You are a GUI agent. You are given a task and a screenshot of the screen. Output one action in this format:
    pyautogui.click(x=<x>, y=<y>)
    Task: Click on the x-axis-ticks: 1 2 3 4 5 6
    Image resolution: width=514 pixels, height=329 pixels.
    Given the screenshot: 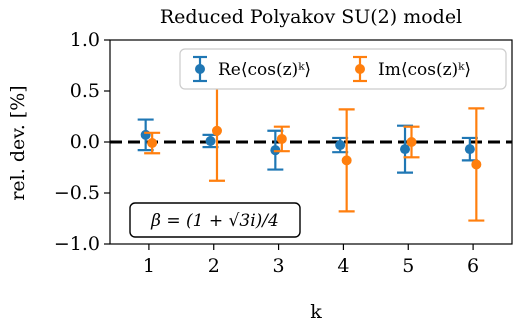 What is the action you would take?
    pyautogui.click(x=311, y=260)
    